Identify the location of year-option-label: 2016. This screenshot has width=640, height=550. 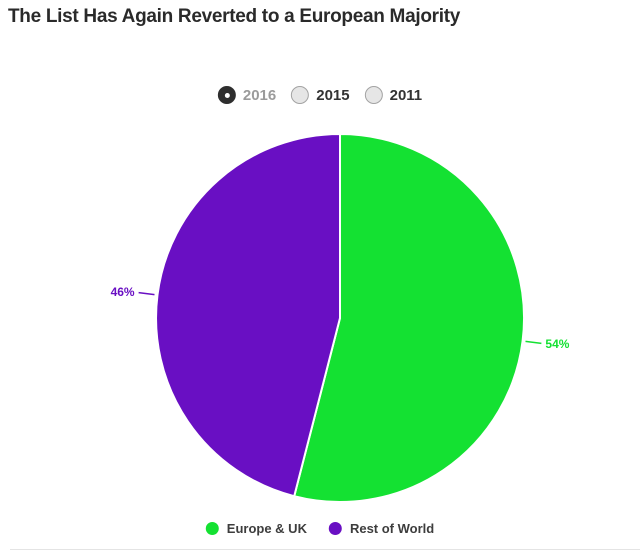
(259, 95).